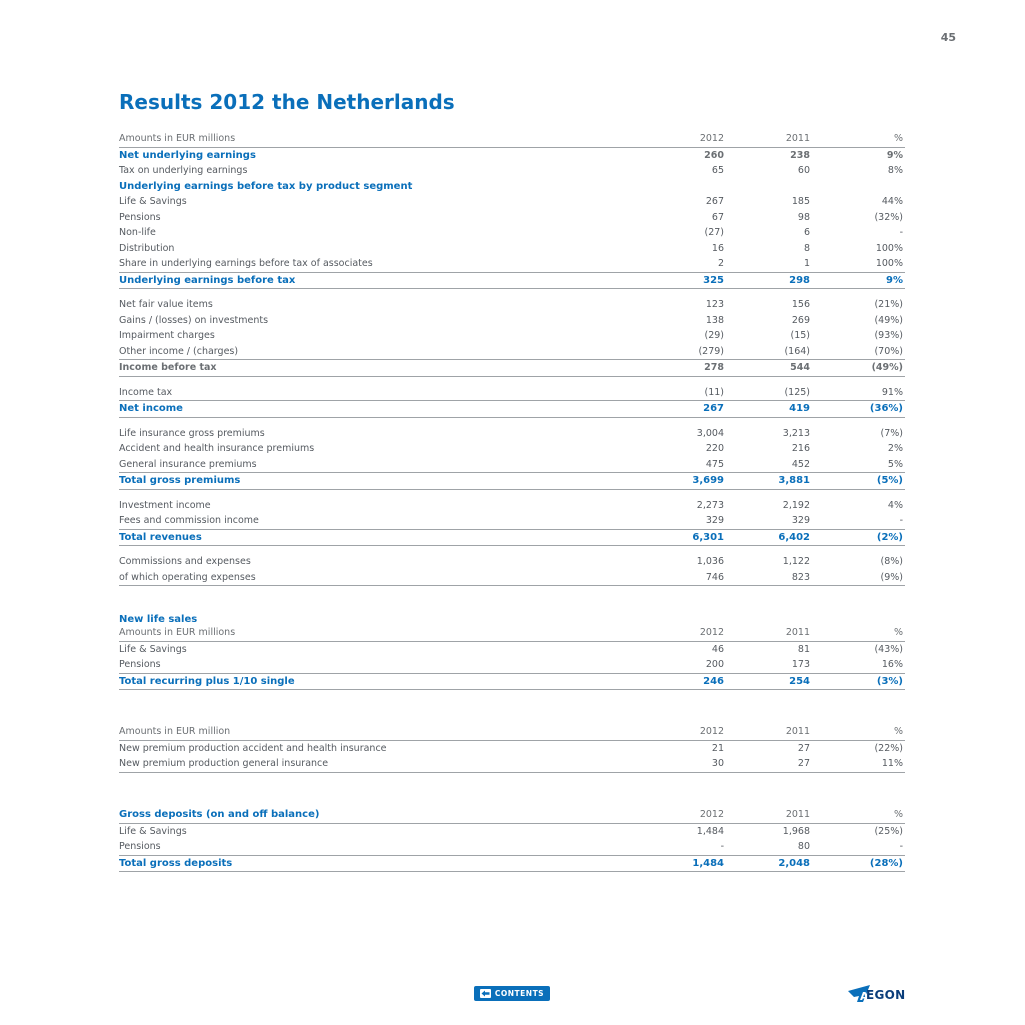 The height and width of the screenshot is (1025, 1025). I want to click on back-arrow-icon, so click(485, 993).